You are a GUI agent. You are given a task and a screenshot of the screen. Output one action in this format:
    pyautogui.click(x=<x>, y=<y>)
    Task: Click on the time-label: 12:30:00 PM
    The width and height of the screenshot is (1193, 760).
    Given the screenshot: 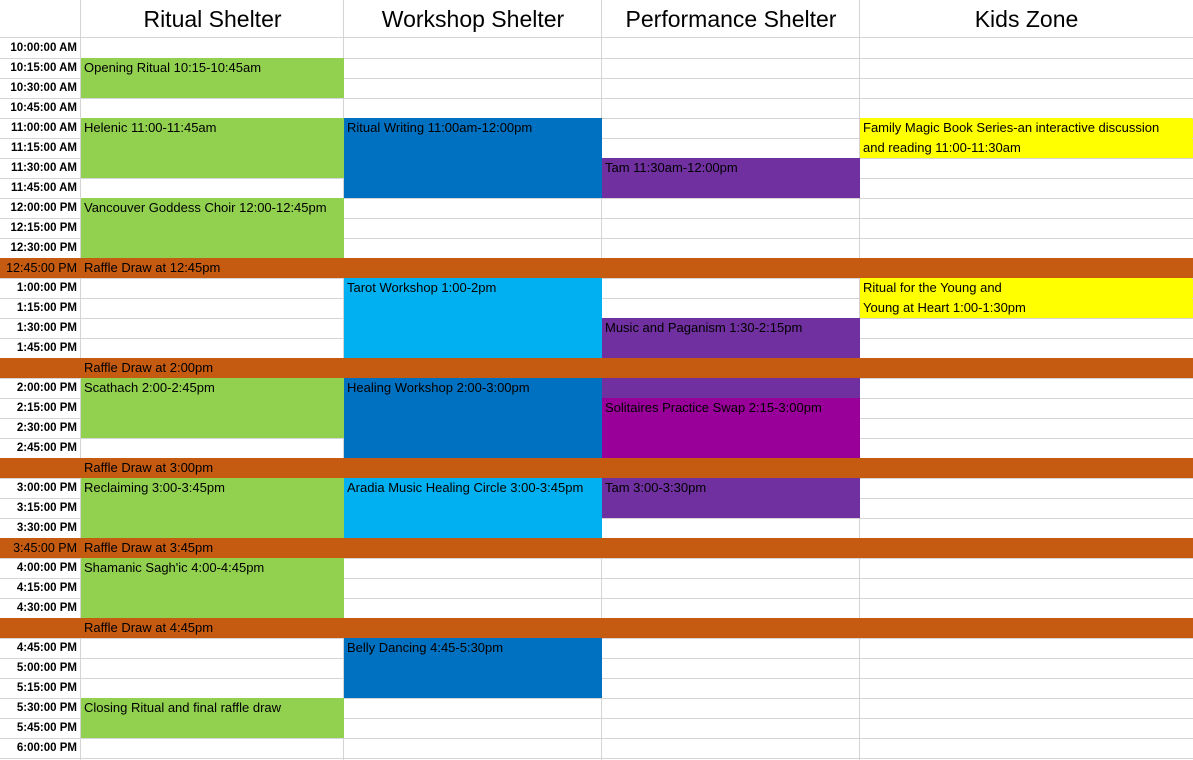 What is the action you would take?
    pyautogui.click(x=43, y=248)
    